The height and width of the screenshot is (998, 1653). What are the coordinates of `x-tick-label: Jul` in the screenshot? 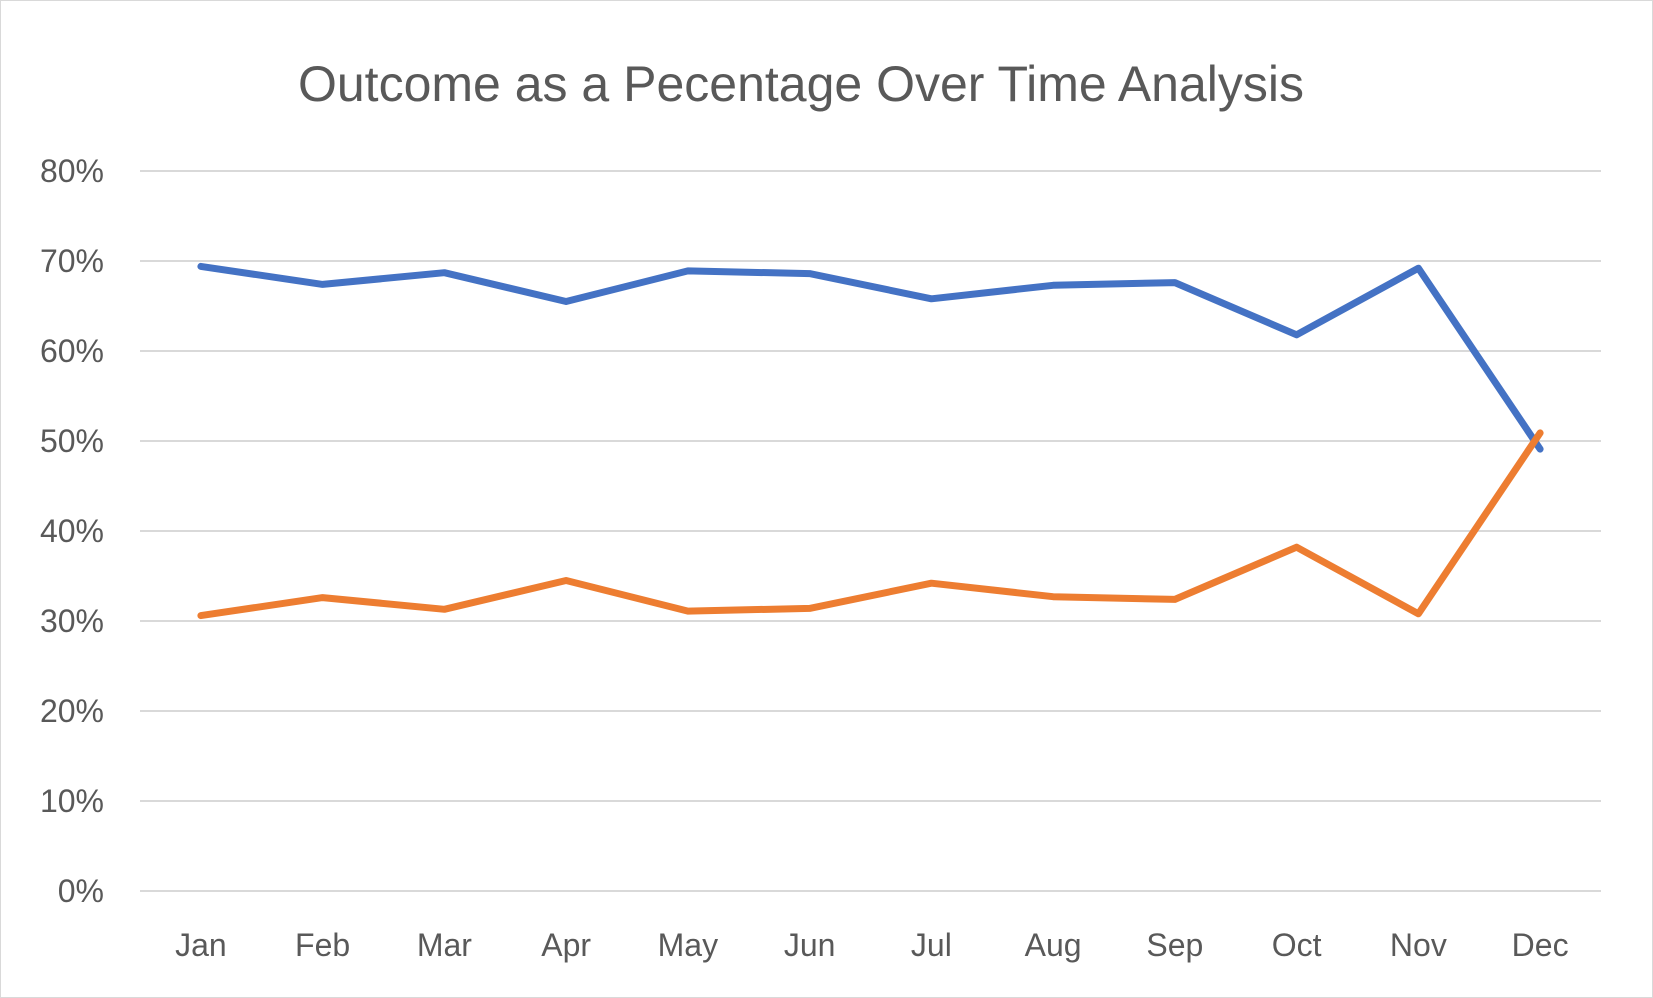 It's located at (931, 945).